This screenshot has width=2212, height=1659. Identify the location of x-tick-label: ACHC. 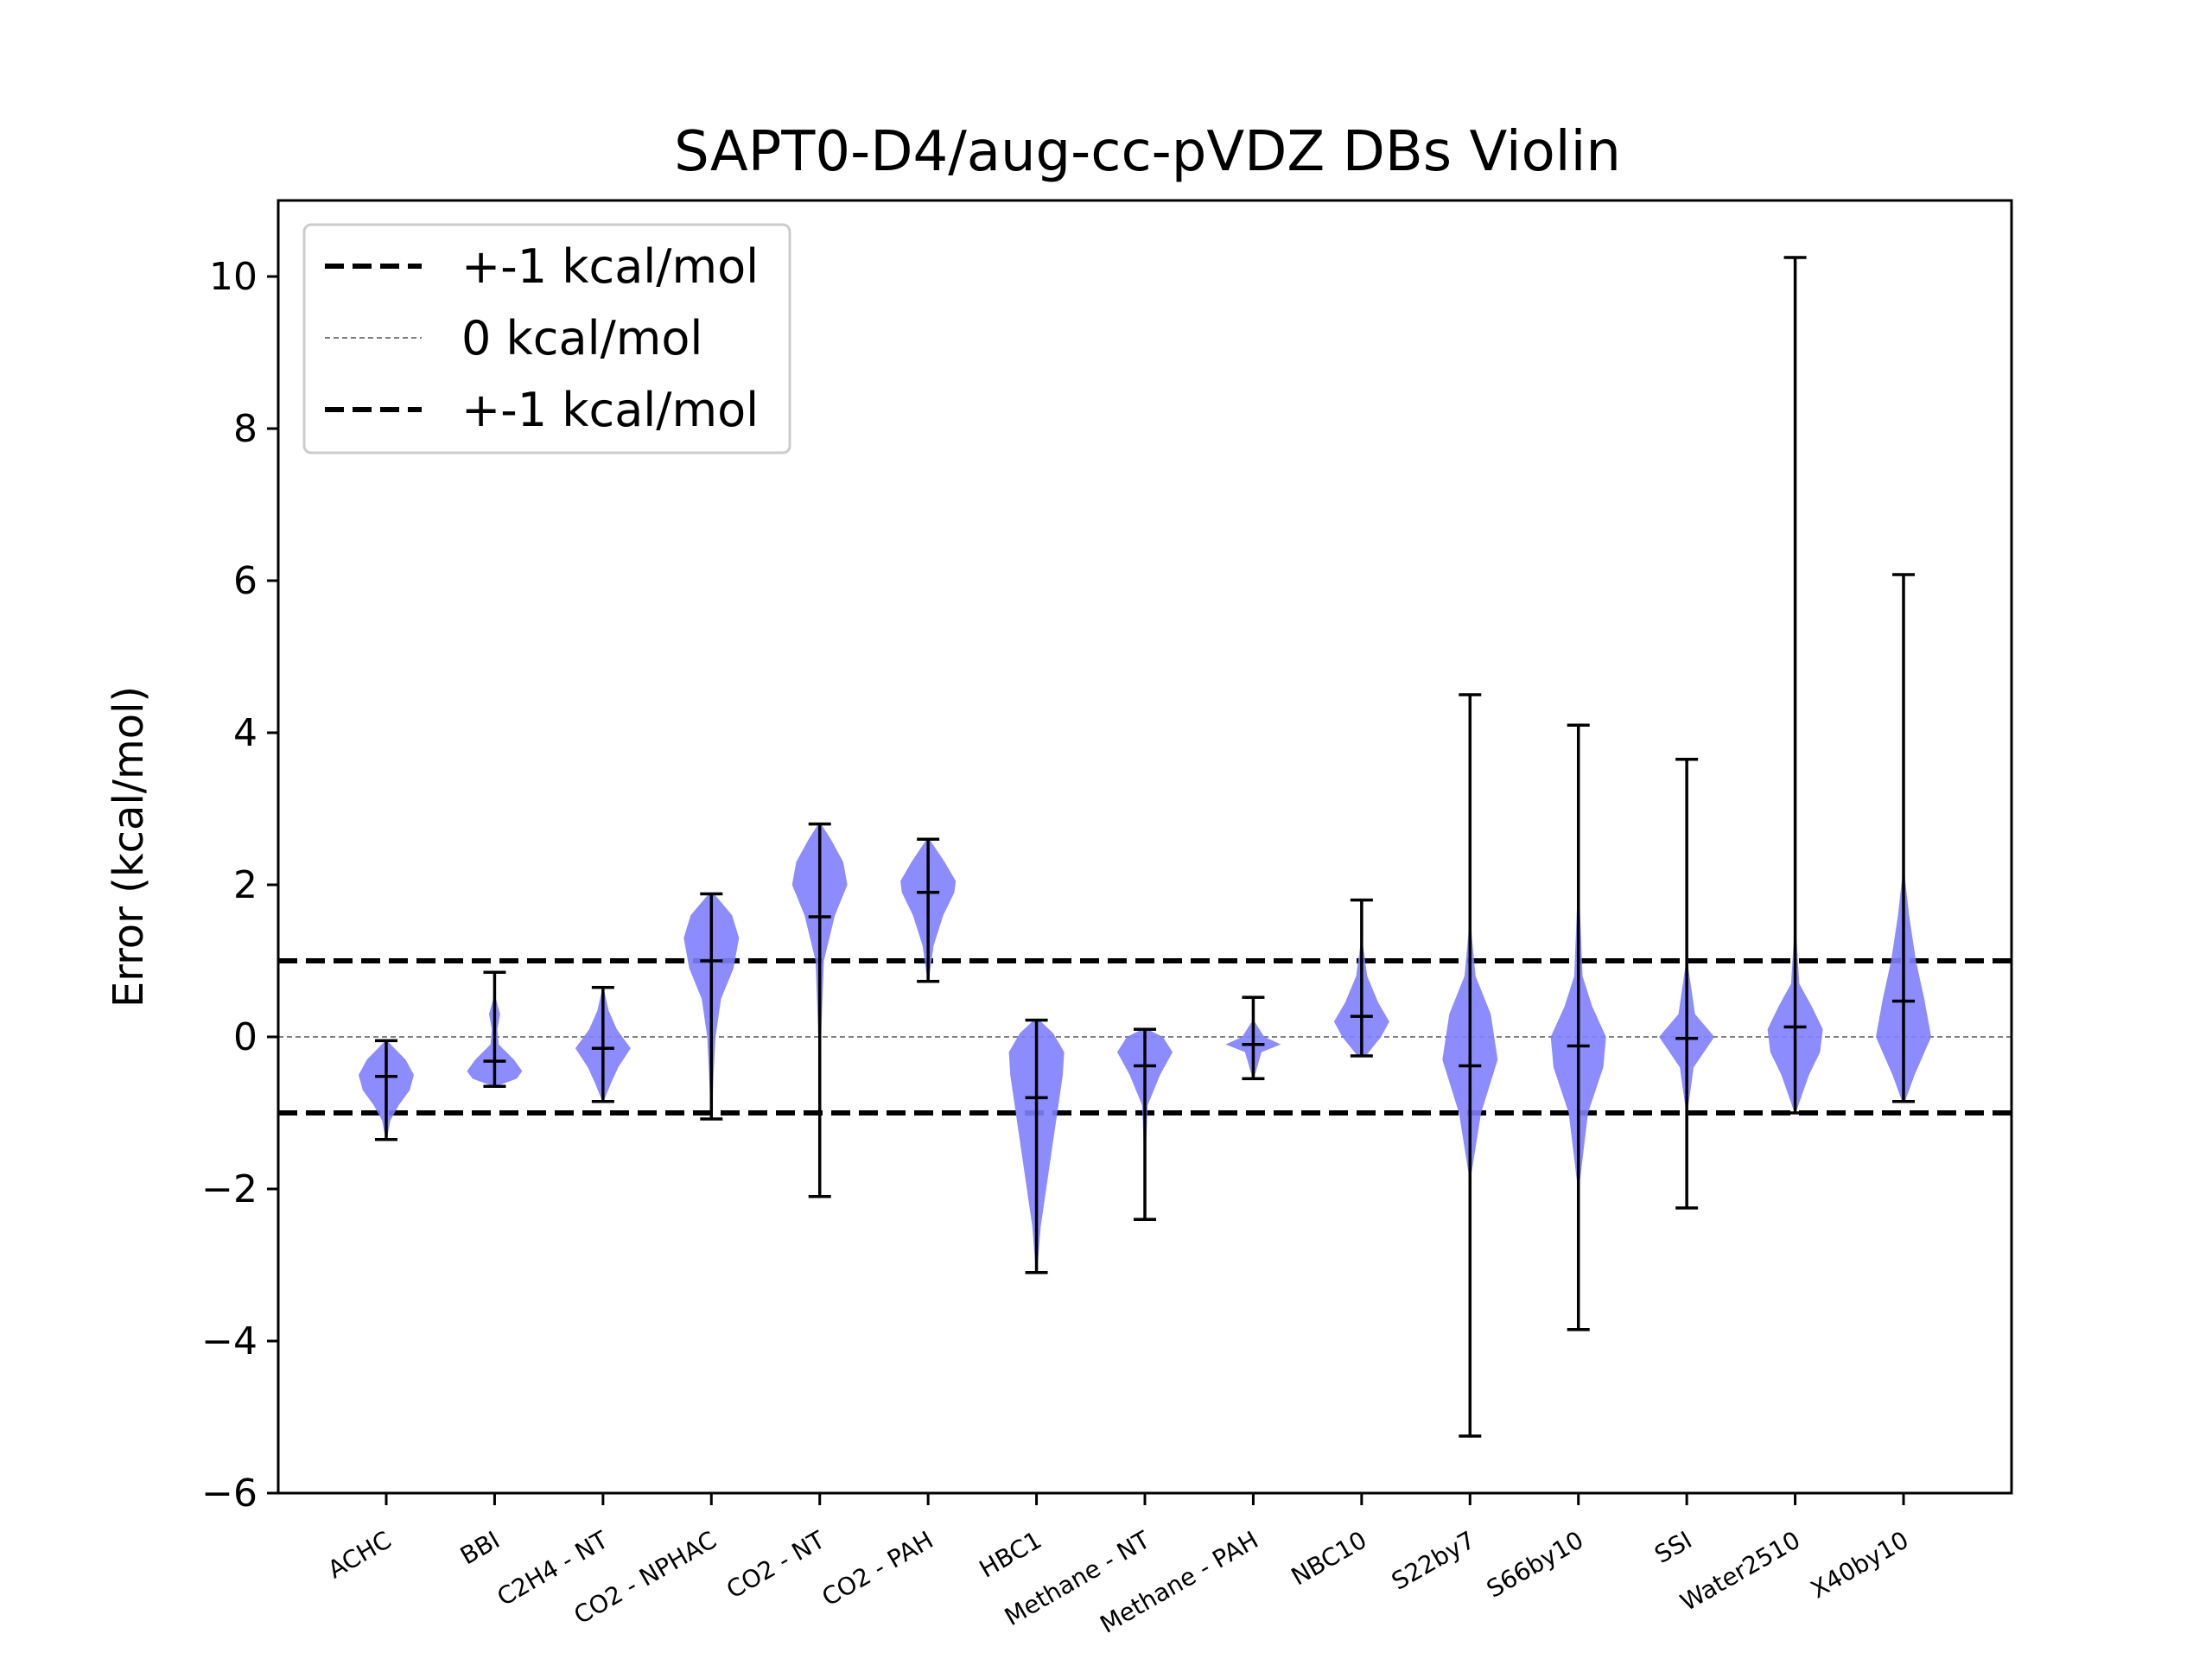
(360, 1554).